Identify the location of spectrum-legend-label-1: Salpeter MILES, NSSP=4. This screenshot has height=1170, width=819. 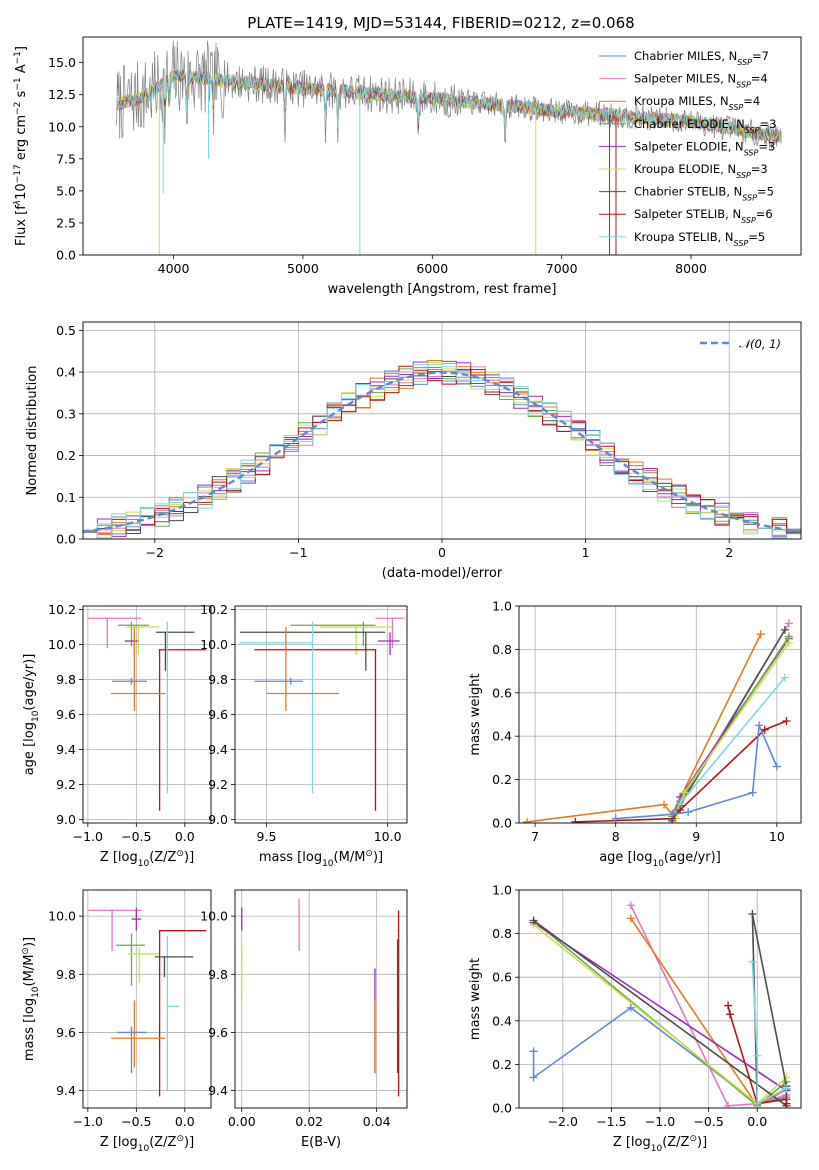
(701, 81).